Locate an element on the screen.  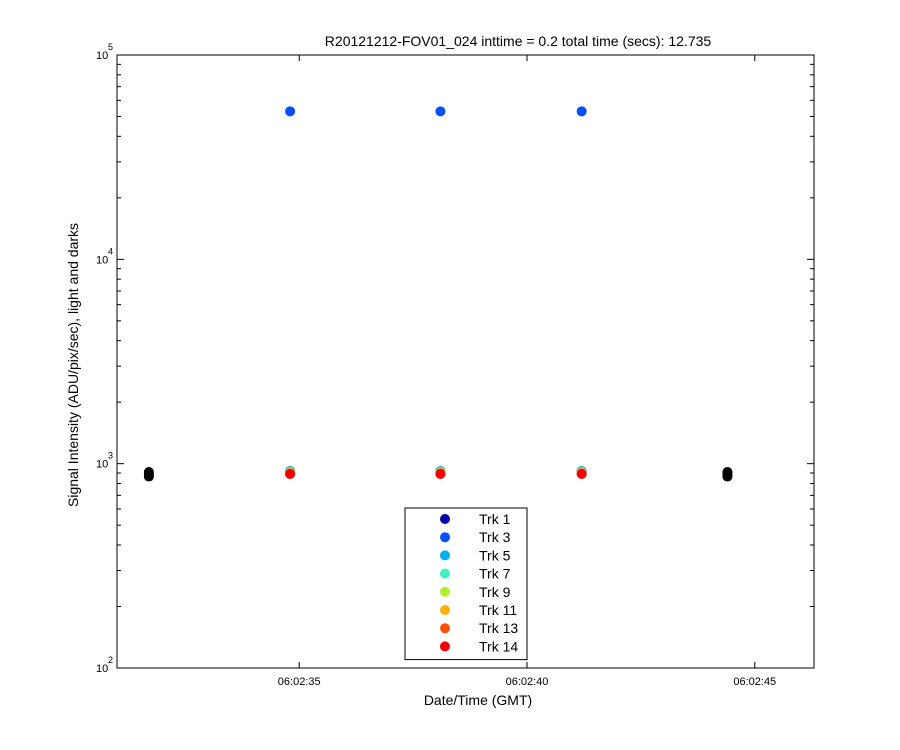
y-tick-label: 10⁵ is located at coordinates (104, 52).